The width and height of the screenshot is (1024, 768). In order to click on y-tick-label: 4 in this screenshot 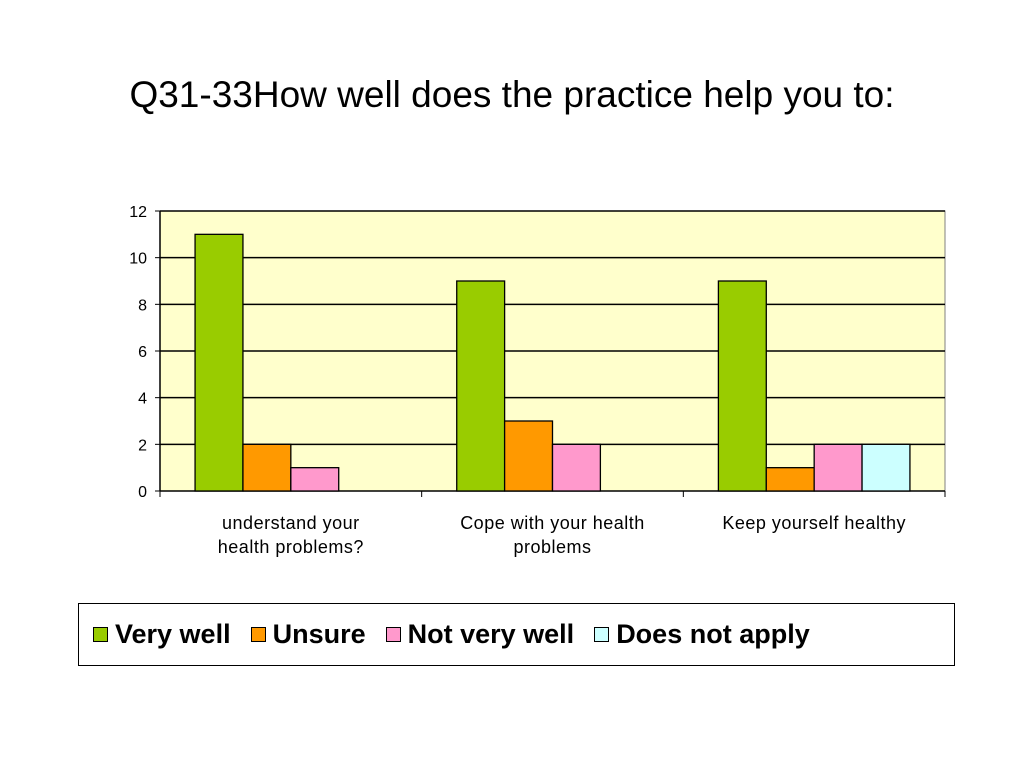, I will do `click(142, 399)`.